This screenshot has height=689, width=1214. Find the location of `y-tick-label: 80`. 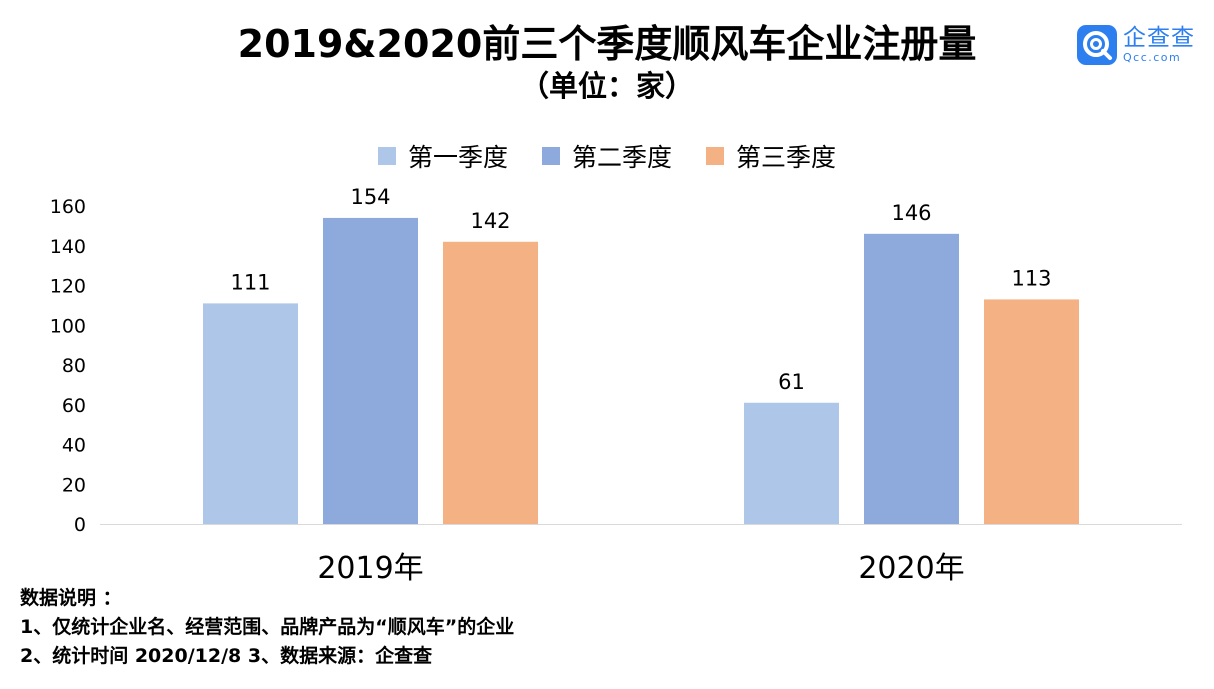

y-tick-label: 80 is located at coordinates (74, 366).